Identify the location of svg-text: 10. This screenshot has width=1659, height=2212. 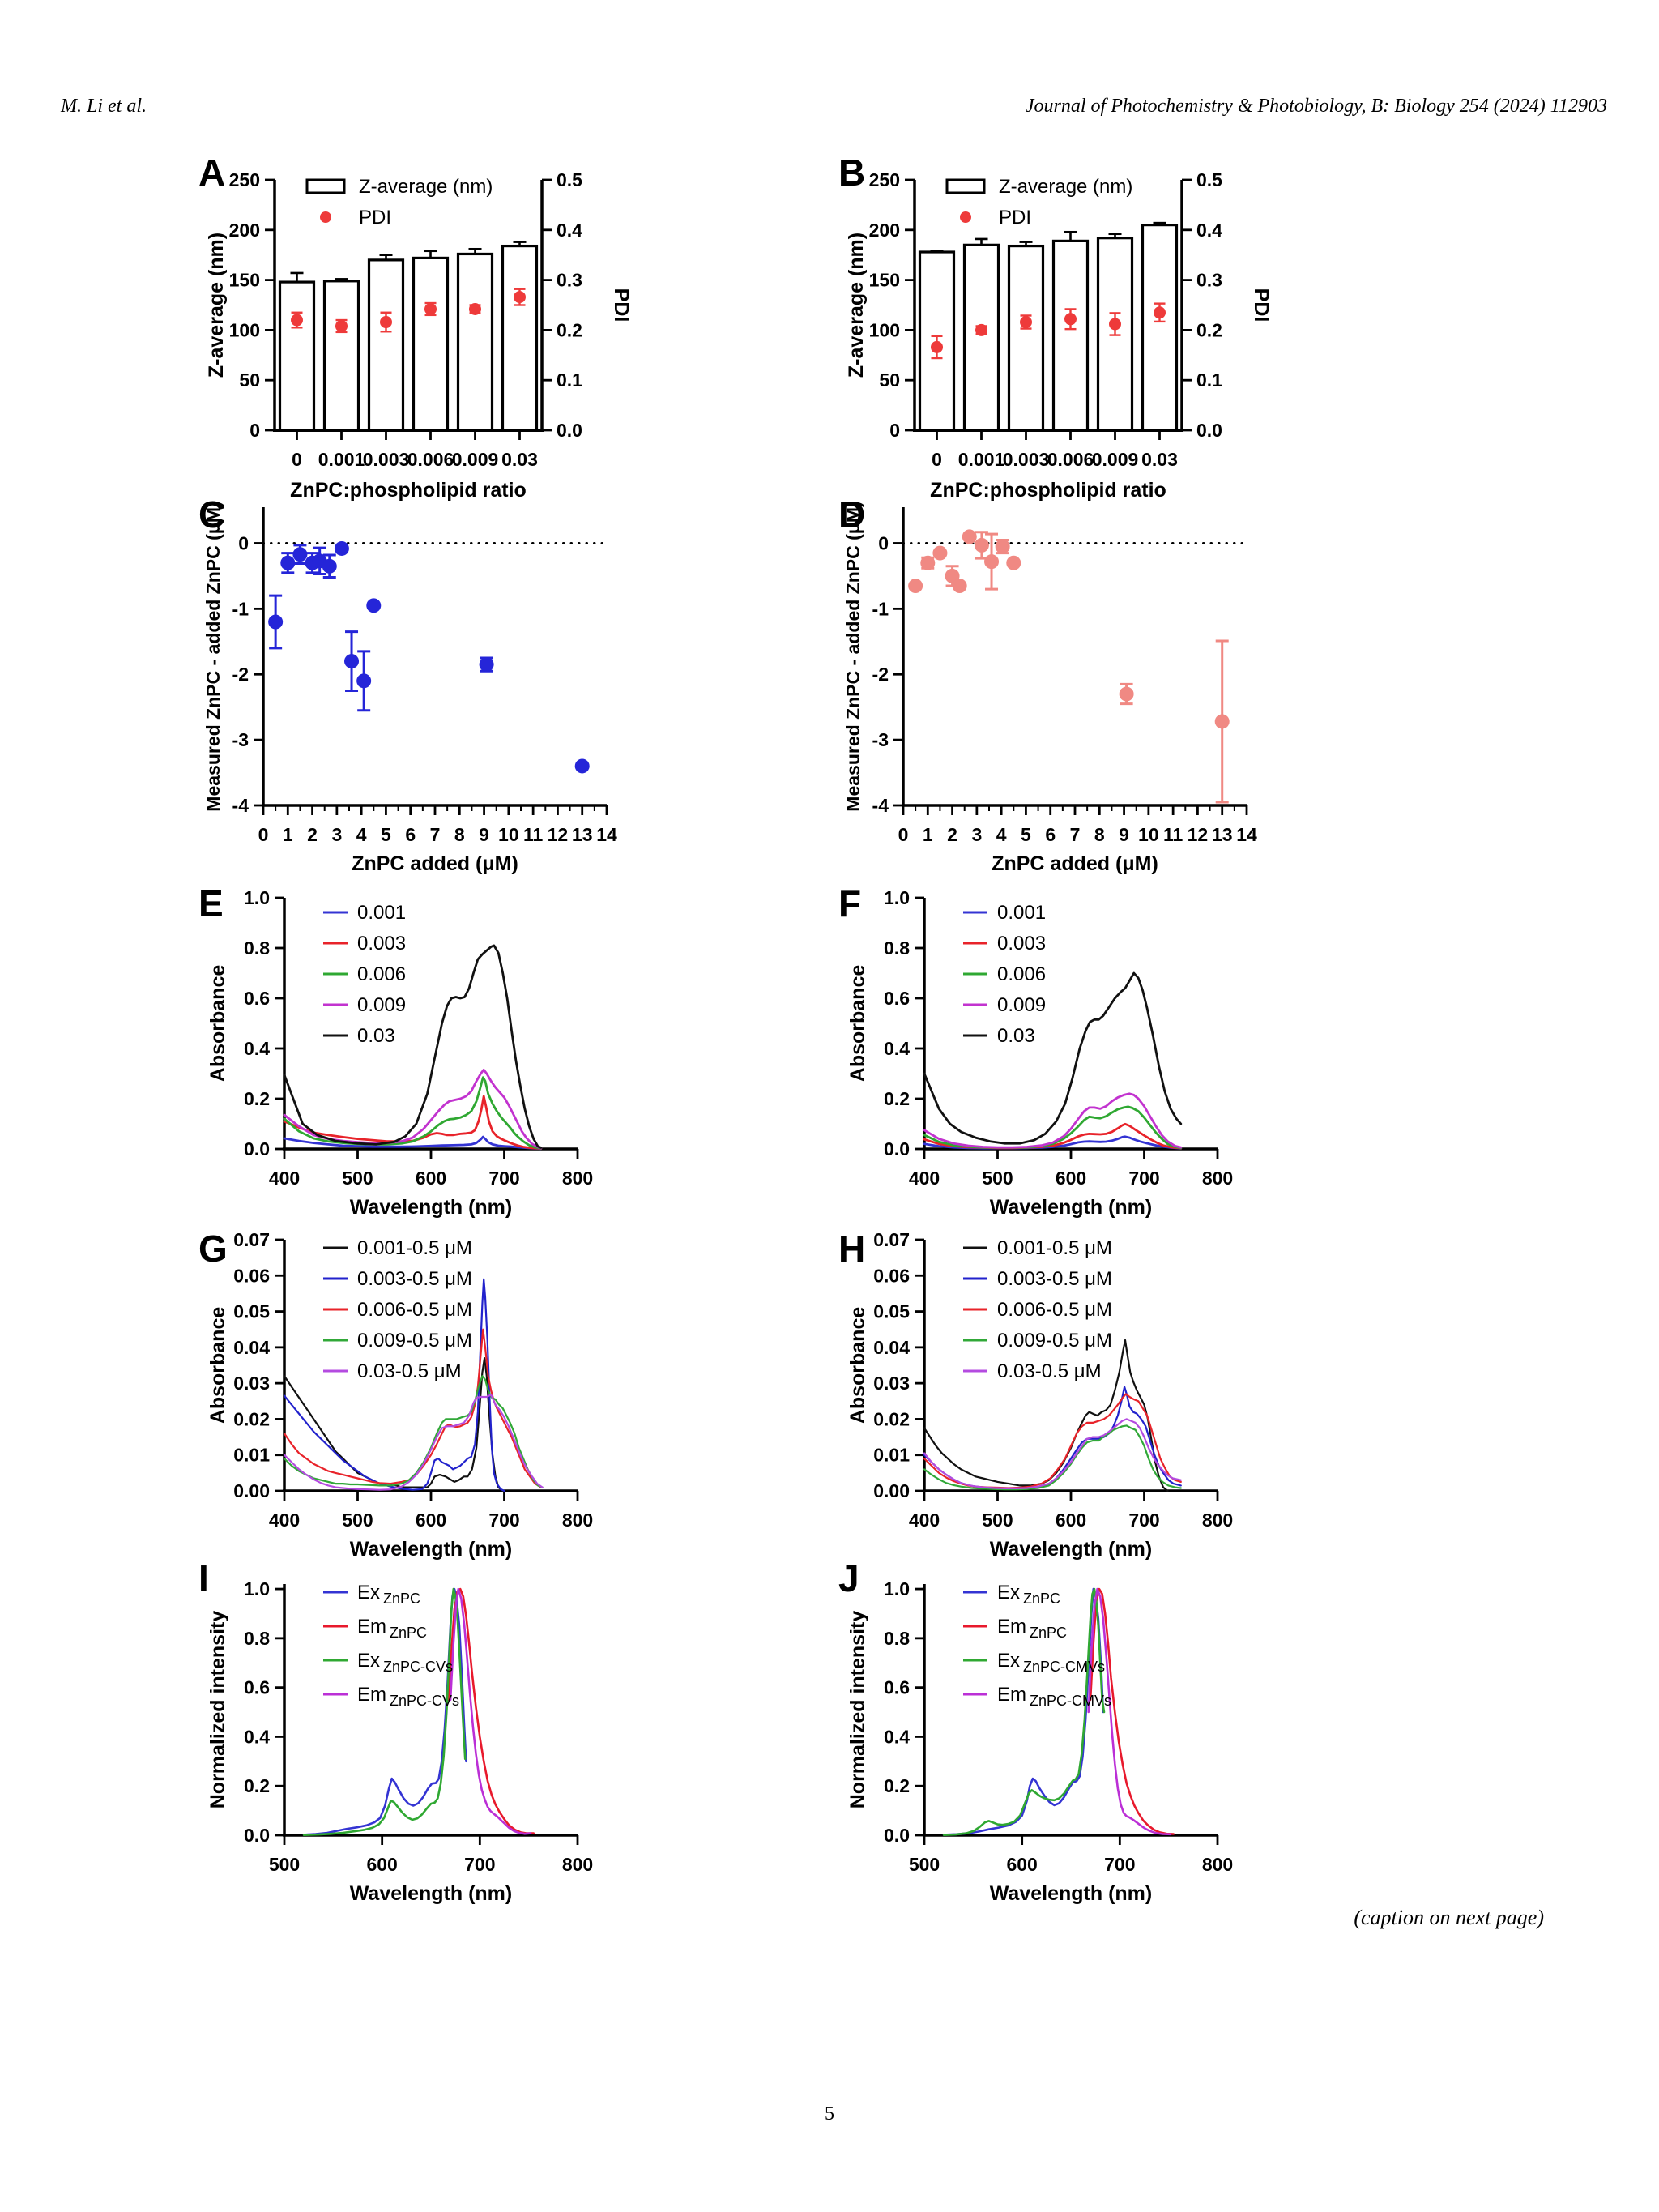
(1148, 834).